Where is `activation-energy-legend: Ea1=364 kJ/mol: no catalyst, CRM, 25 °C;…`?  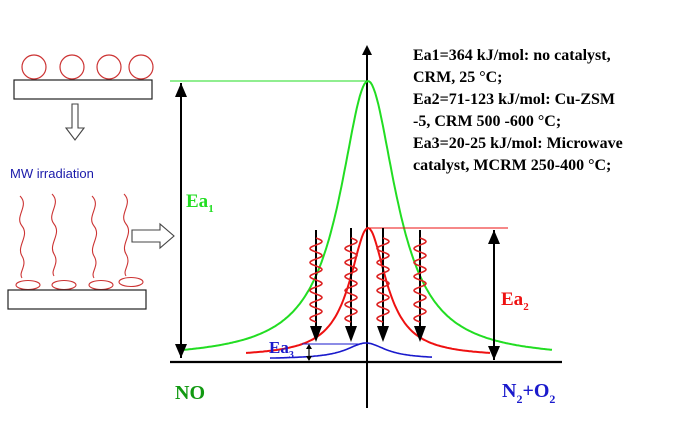
activation-energy-legend: Ea1=364 kJ/mol: no catalyst, CRM, 25 °C;… is located at coordinates (518, 110).